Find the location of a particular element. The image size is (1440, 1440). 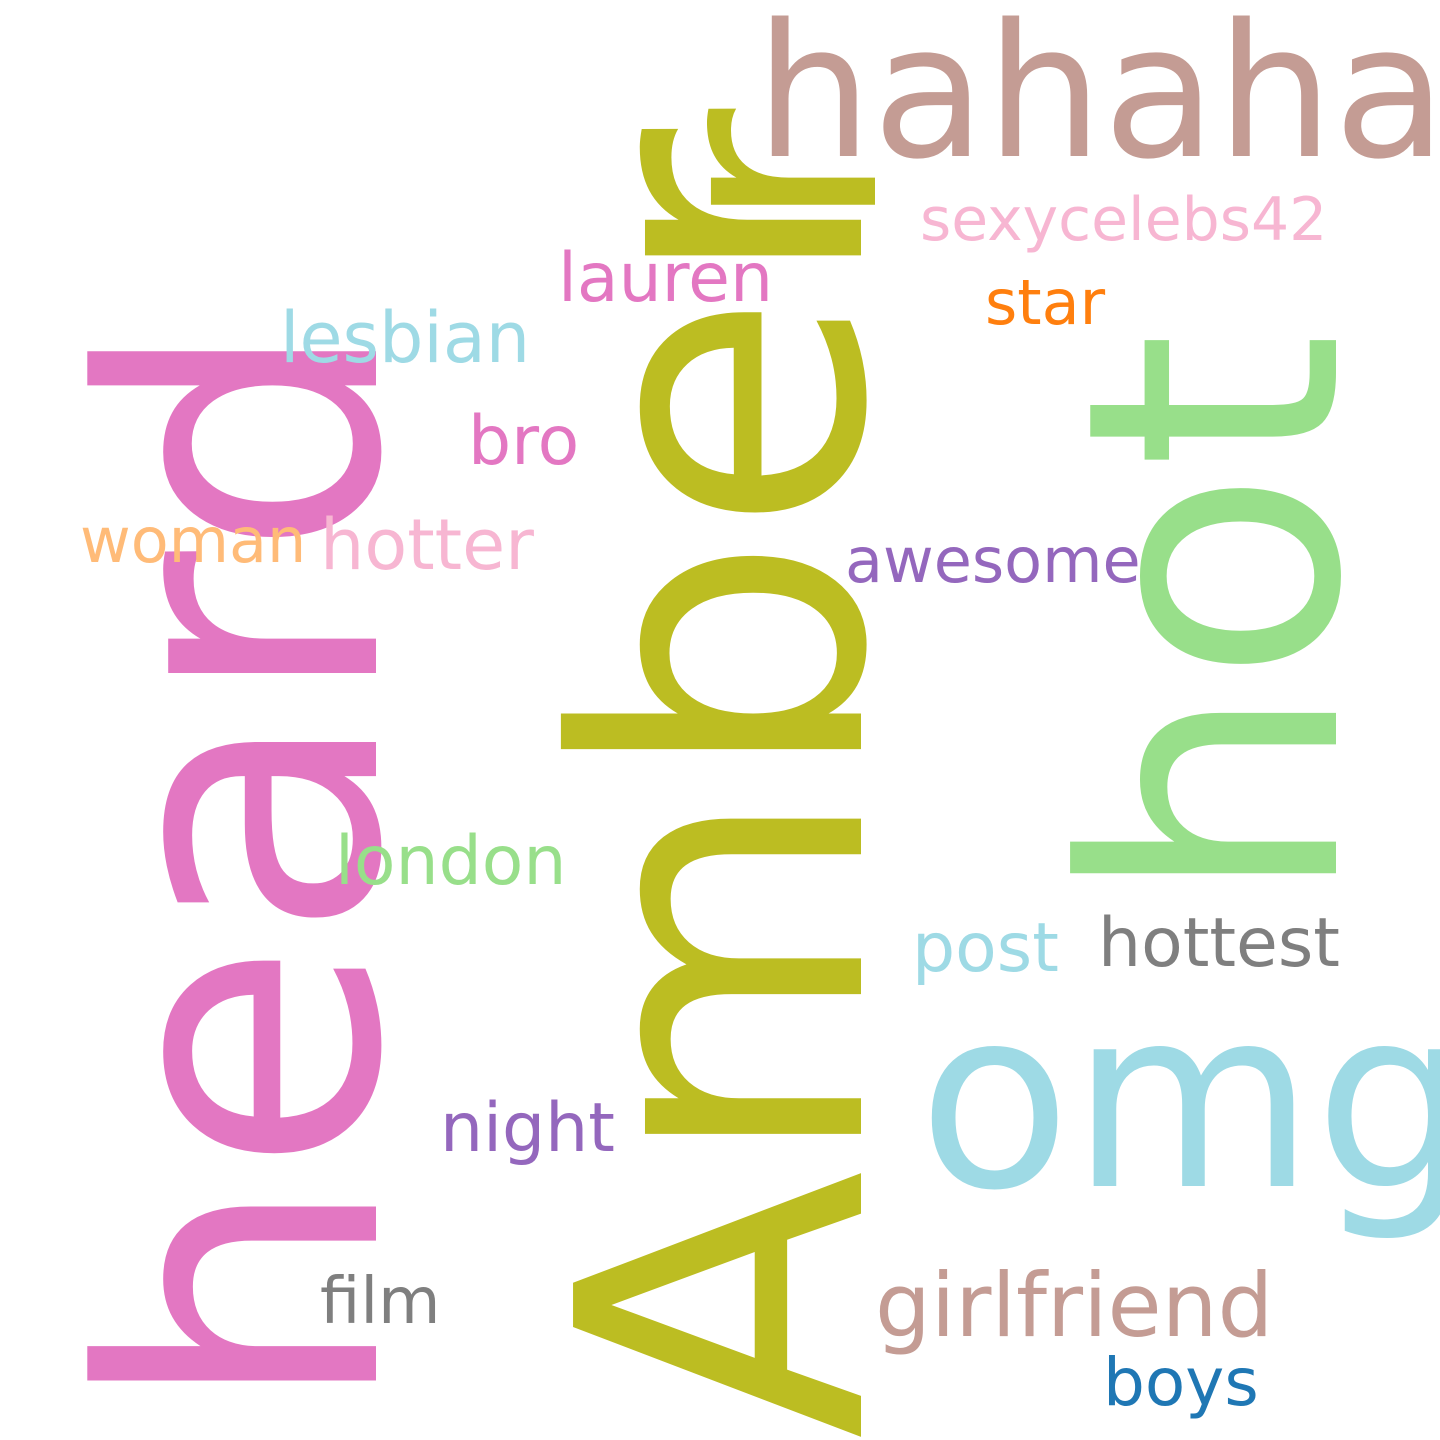

word-hottest: hottest is located at coordinates (1219, 943).